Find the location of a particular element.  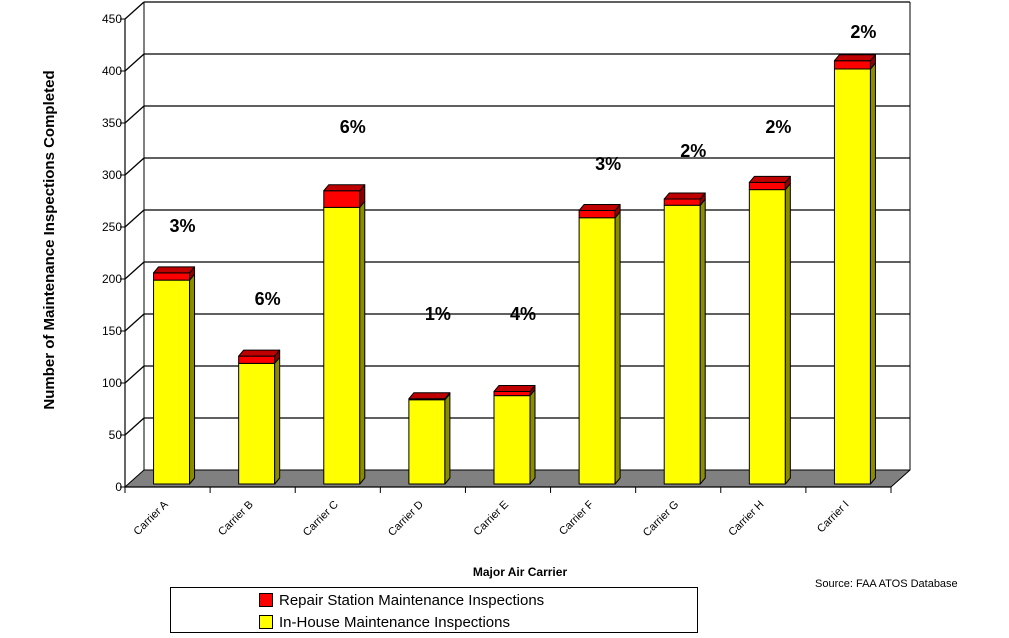

x-tick-label: Carrier H is located at coordinates (746, 519).